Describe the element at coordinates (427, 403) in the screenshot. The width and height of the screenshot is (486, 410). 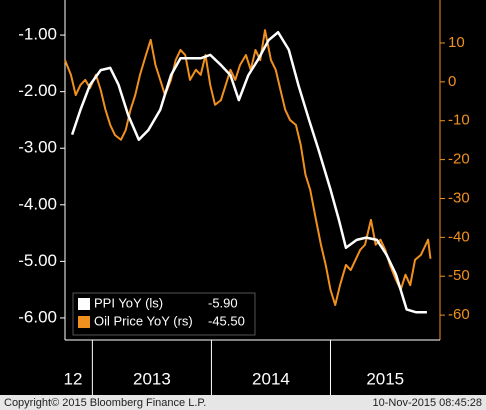
I see `footer-timestamp: 10-Nov-2015 08:45:28` at that location.